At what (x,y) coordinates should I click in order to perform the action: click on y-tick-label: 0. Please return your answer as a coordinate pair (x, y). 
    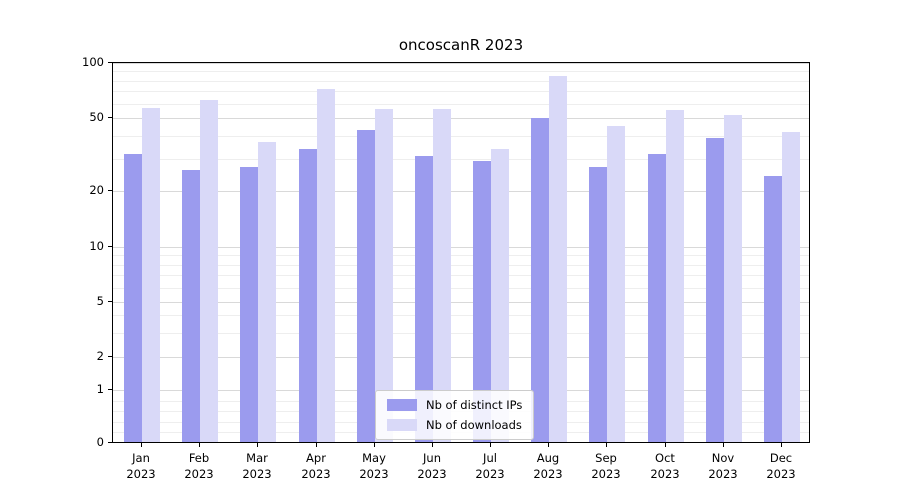
    Looking at the image, I should click on (100, 442).